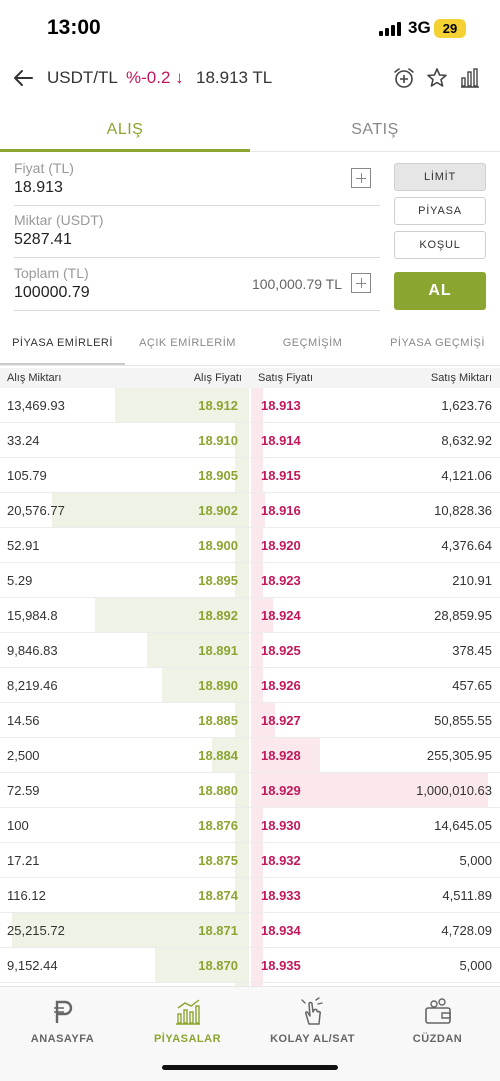 This screenshot has height=1081, width=500. Describe the element at coordinates (312, 1039) in the screenshot. I see `nav-easy-trade-label: KOLAY AL/SAT` at that location.